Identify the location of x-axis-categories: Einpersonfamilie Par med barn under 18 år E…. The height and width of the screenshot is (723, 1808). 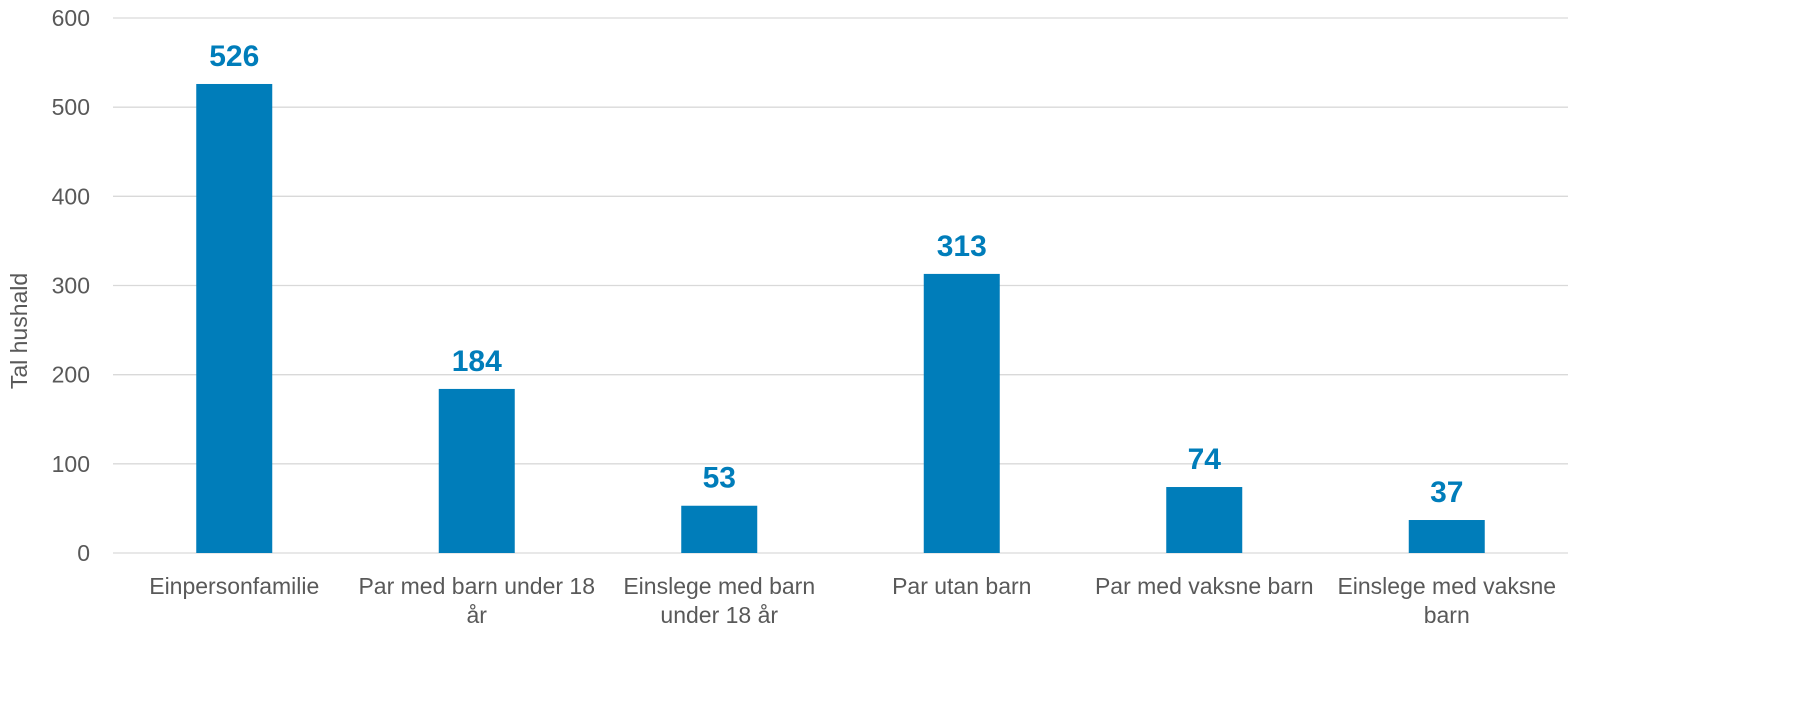
(852, 600).